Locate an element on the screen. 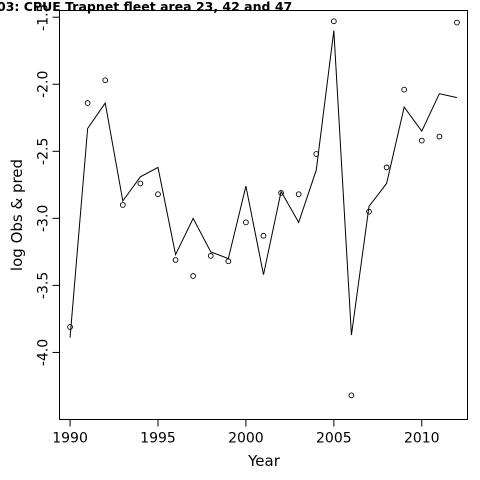  x-tick-label: 1990 is located at coordinates (70, 439).